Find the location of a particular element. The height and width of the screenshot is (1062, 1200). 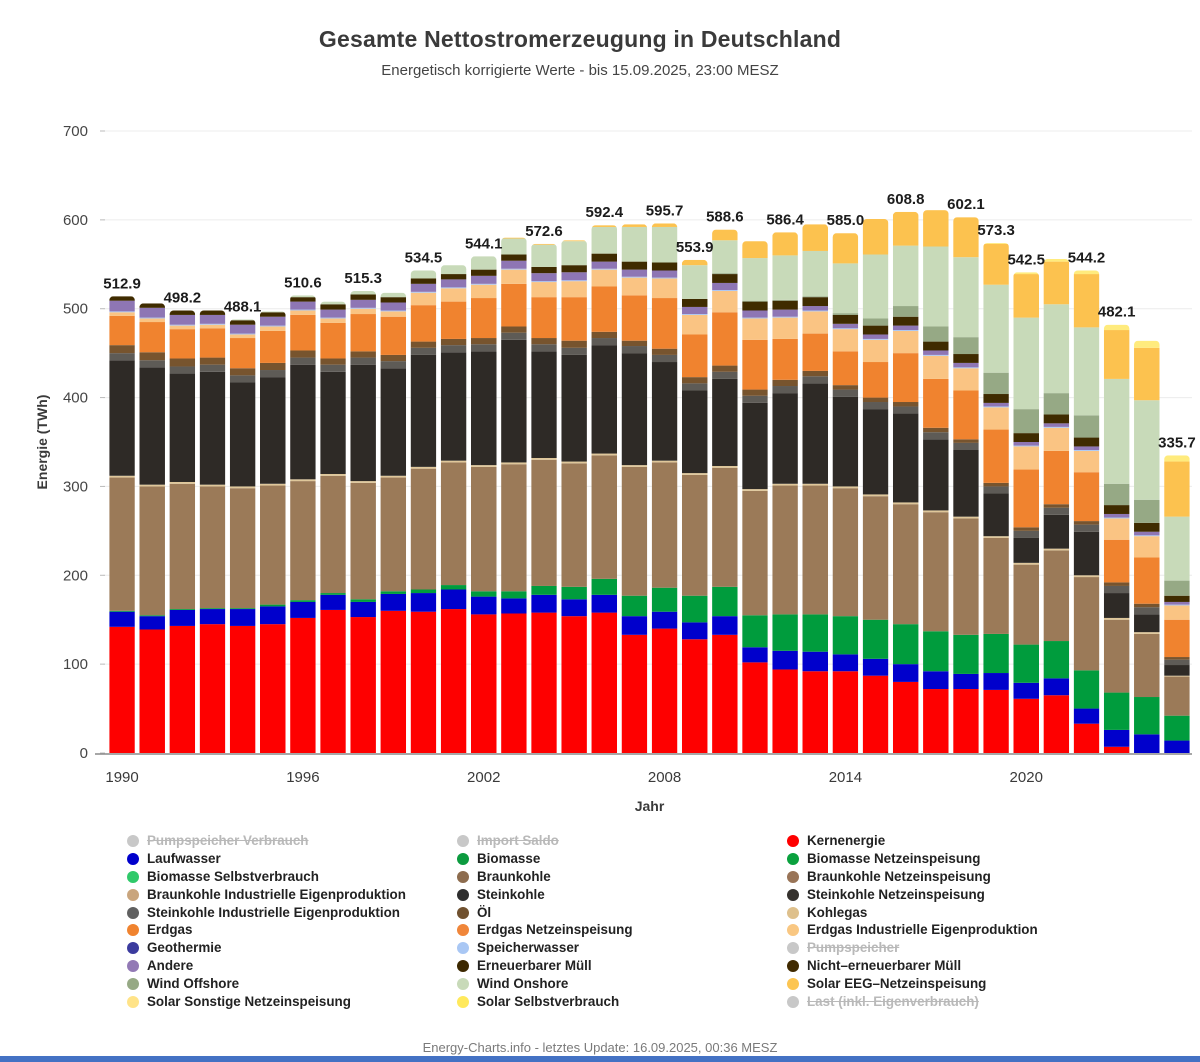

legend-item-andere: Andere is located at coordinates (292, 966).